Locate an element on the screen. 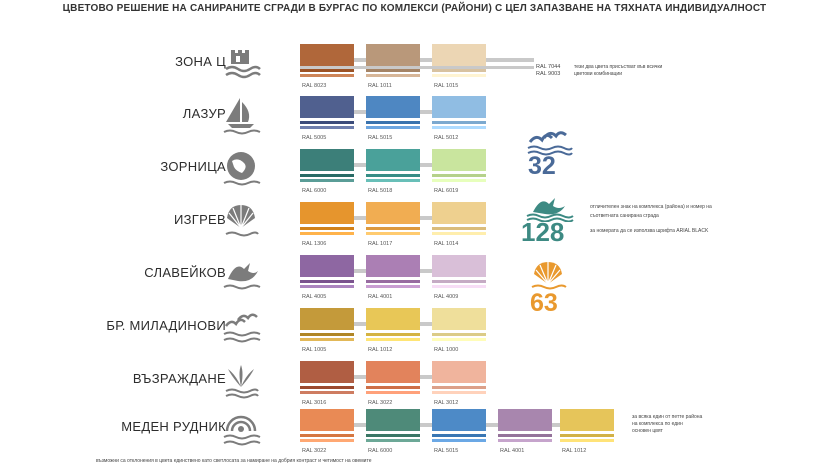 This screenshot has width=829, height=467. mark-32: 32 is located at coordinates (548, 154).